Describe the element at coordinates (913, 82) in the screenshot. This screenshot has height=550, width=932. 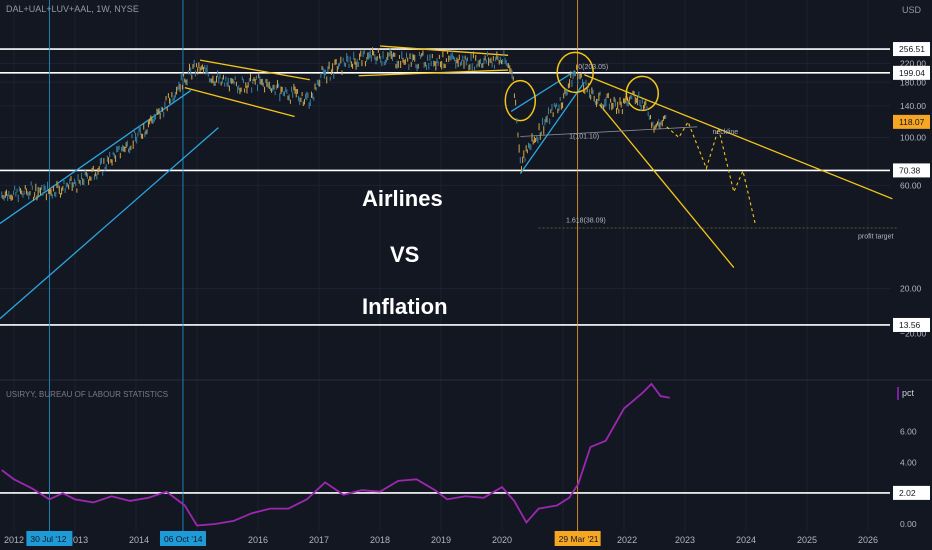
I see `price-tick-label: 180.00` at that location.